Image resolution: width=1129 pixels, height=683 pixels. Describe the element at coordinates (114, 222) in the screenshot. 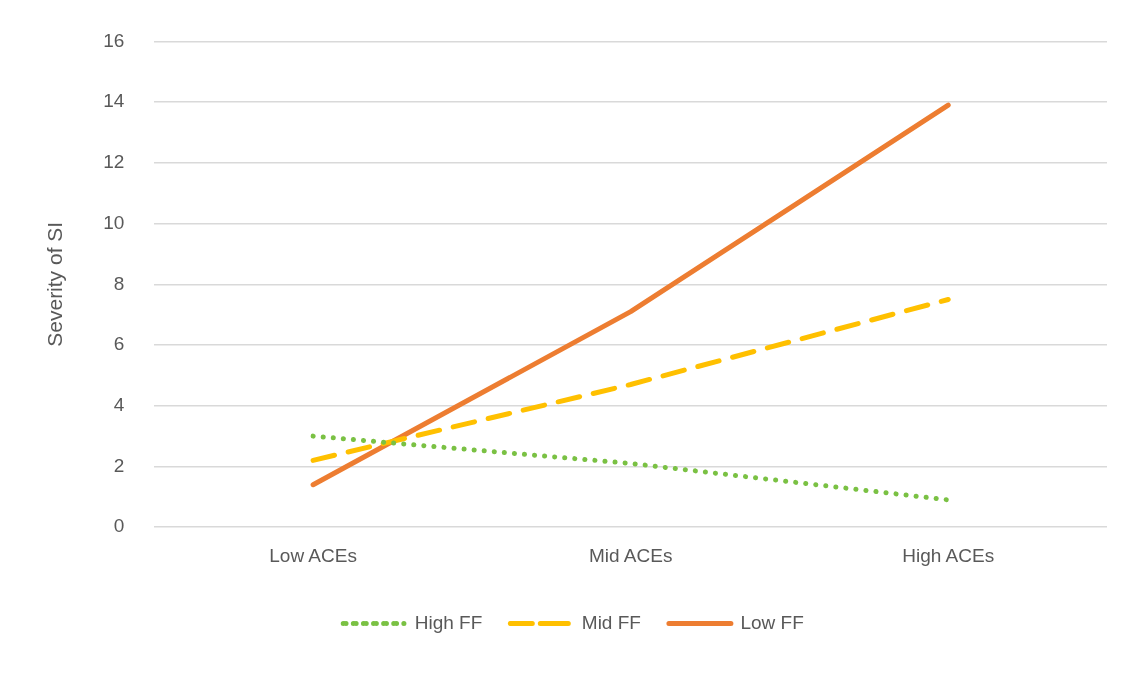

I see `y-tick-label: 10` at that location.